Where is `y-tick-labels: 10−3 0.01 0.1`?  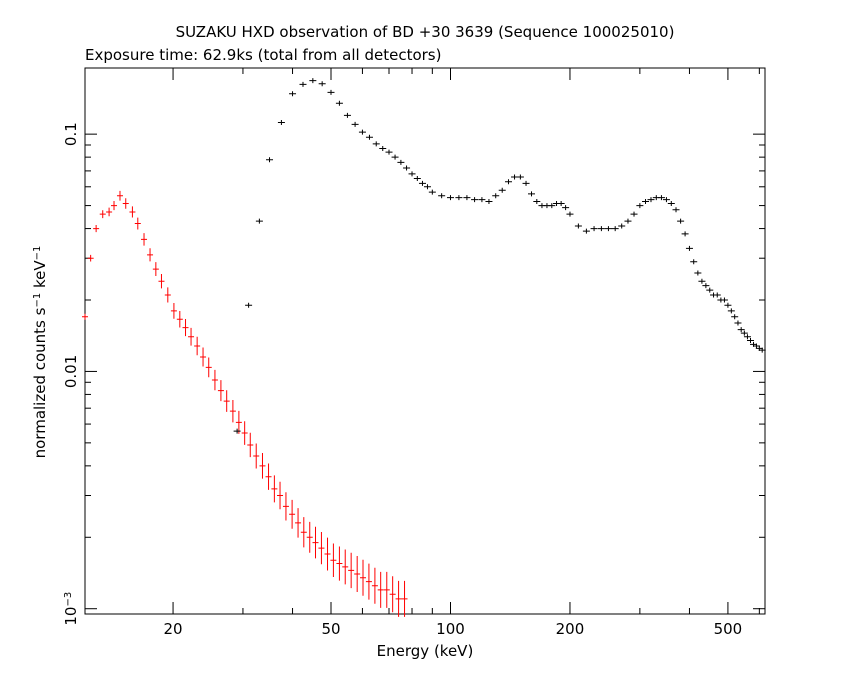 y-tick-labels: 10−3 0.01 0.1 is located at coordinates (71, 373).